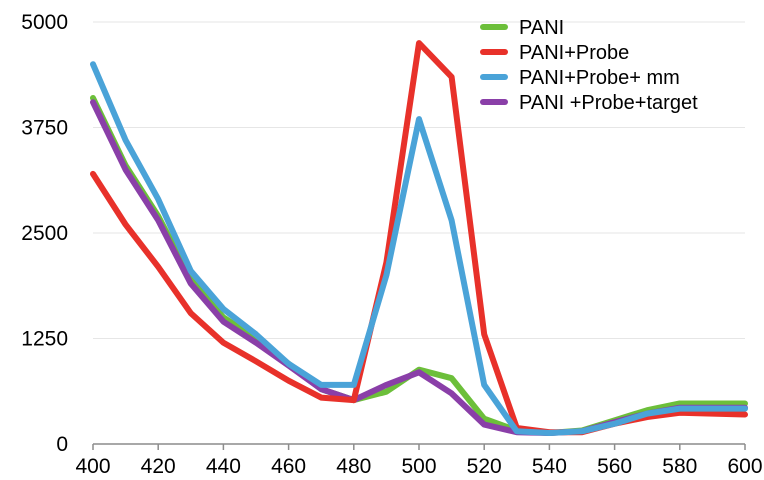 The image size is (764, 480). I want to click on x-tick-label: 440, so click(223, 466).